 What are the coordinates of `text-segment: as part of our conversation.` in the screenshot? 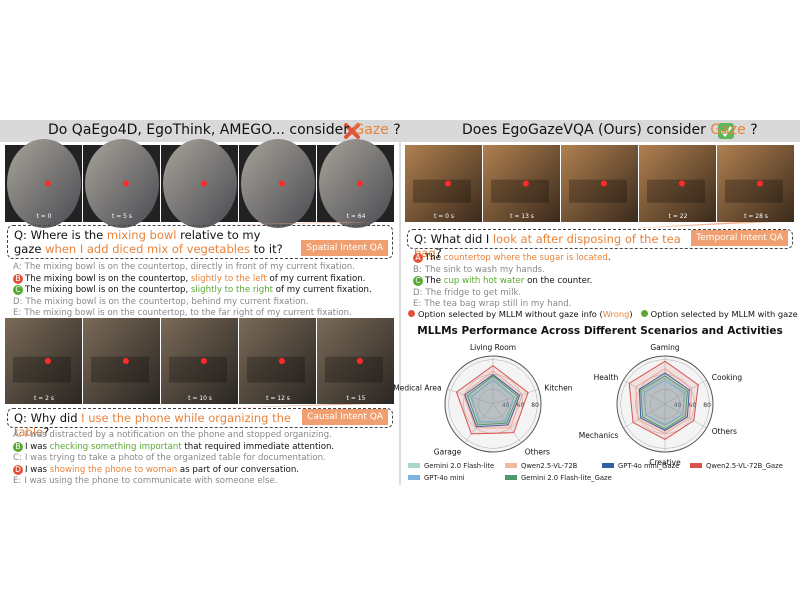 It's located at (238, 469).